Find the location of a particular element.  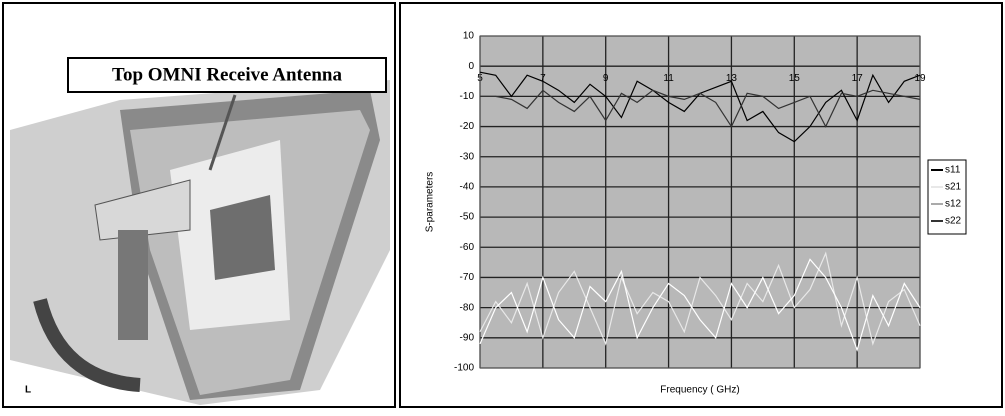

y-tick-label: -80 is located at coordinates (467, 307).